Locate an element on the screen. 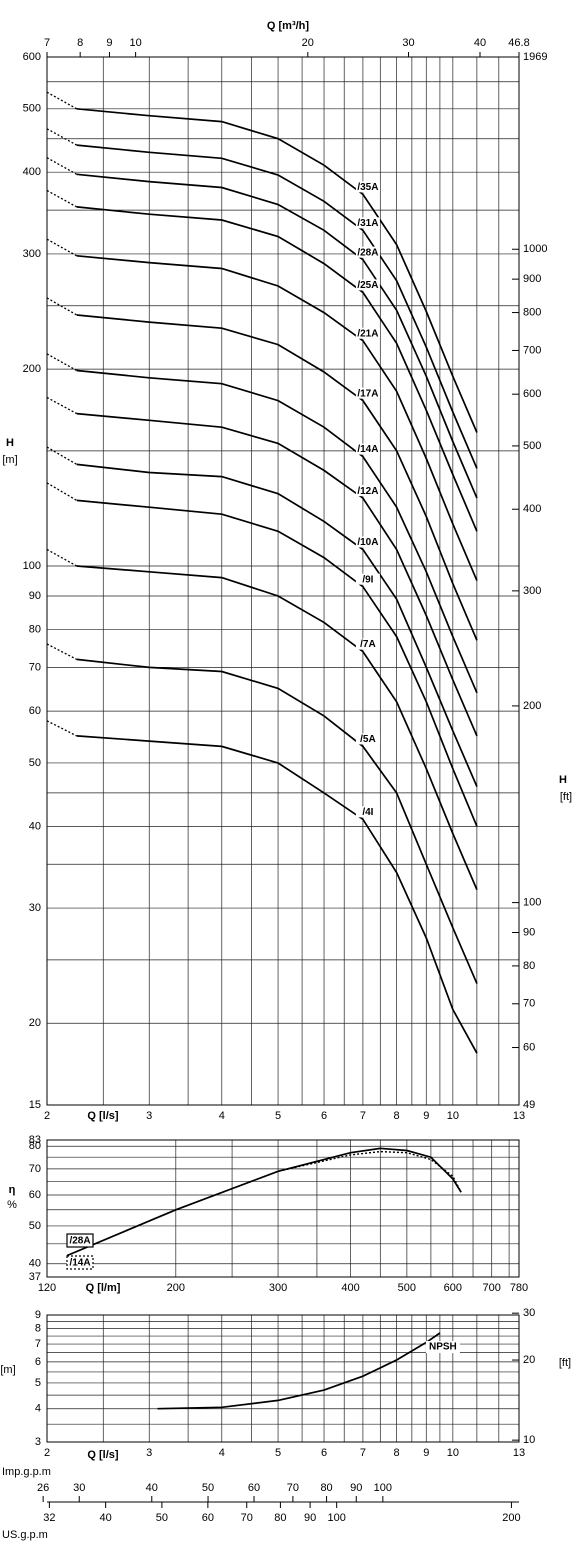 Image resolution: width=575 pixels, height=1545 pixels. y2-tick-label: 900 is located at coordinates (532, 279).